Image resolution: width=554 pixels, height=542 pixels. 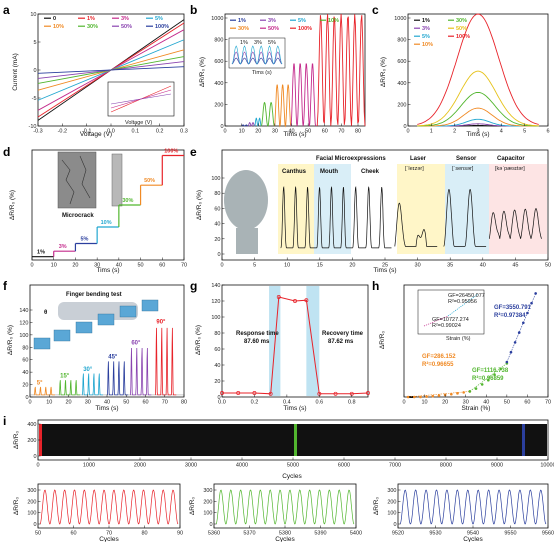 What do you see at coordinates (171, 152) in the screenshot?
I see `step-label: 100%` at bounding box center [171, 152].